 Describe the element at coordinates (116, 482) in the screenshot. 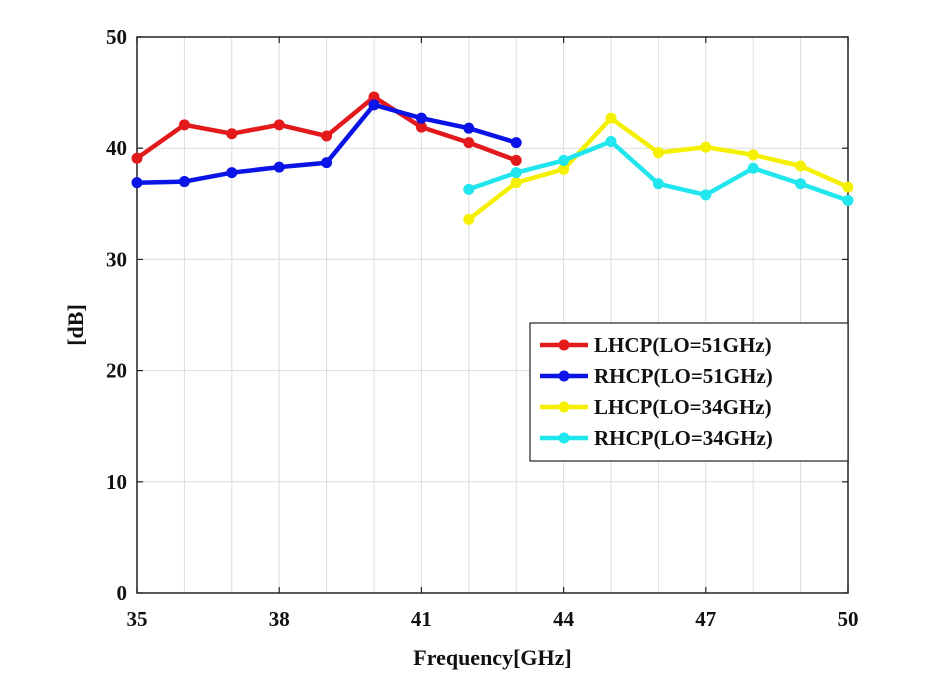

I see `y-tick-label: 10` at that location.